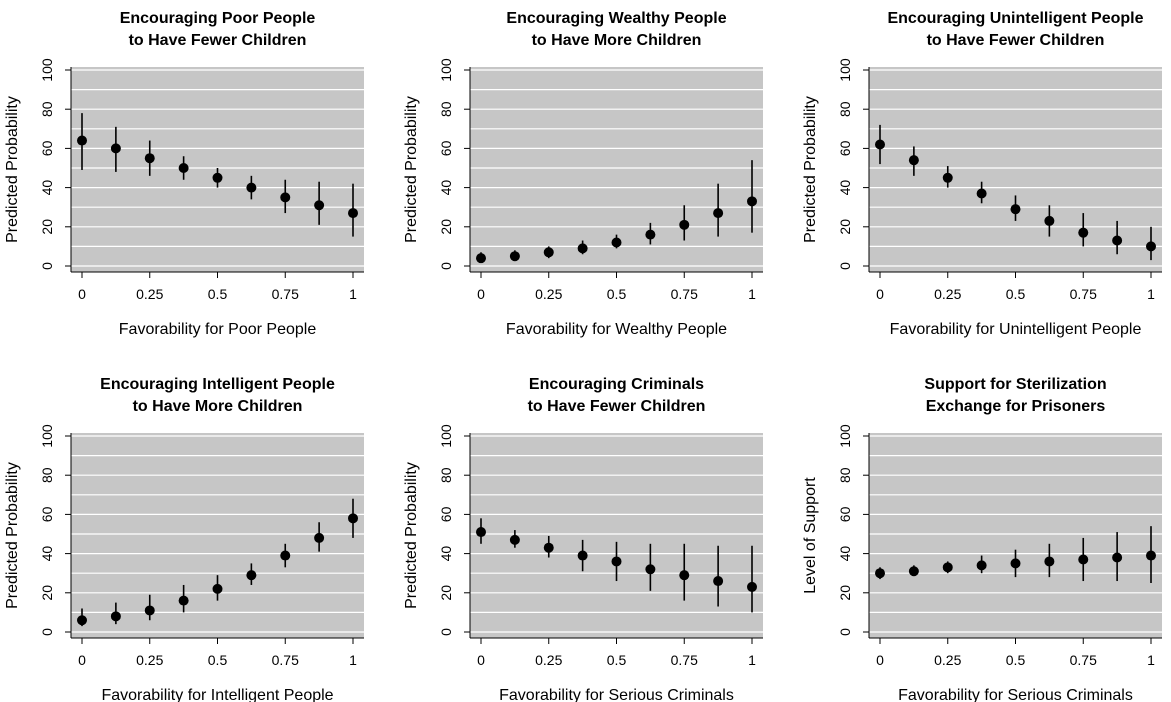 The height and width of the screenshot is (702, 1171). Describe the element at coordinates (616, 535) in the screenshot. I see `plot-background` at that location.